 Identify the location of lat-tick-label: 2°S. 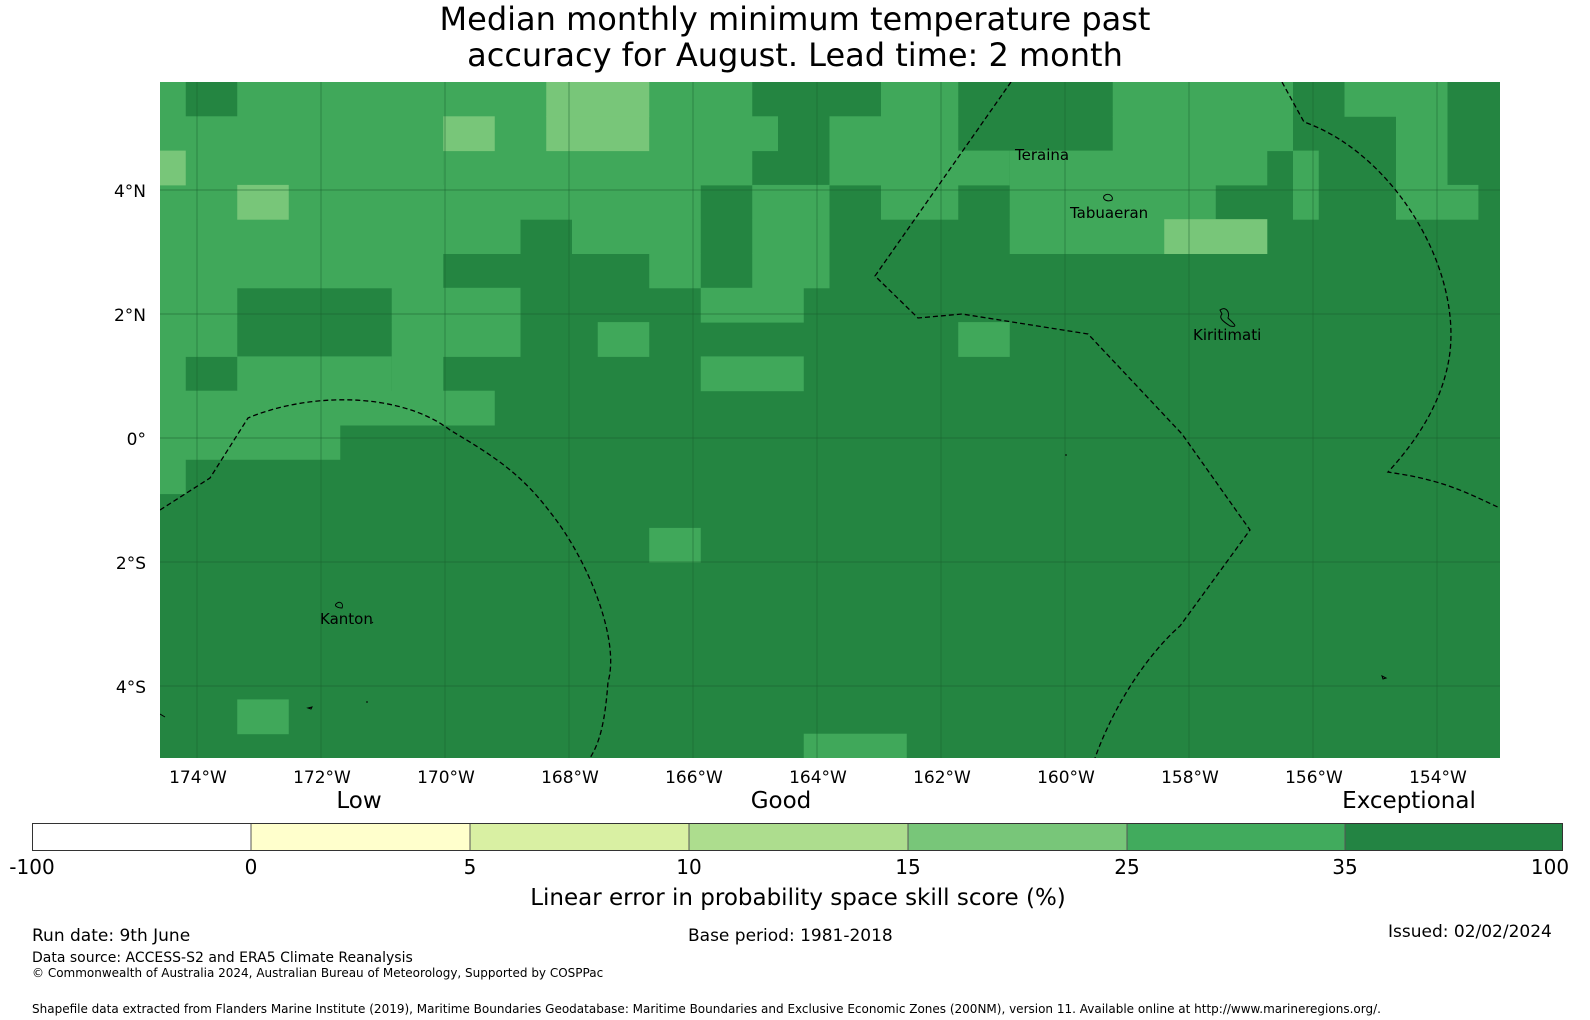
(130, 564).